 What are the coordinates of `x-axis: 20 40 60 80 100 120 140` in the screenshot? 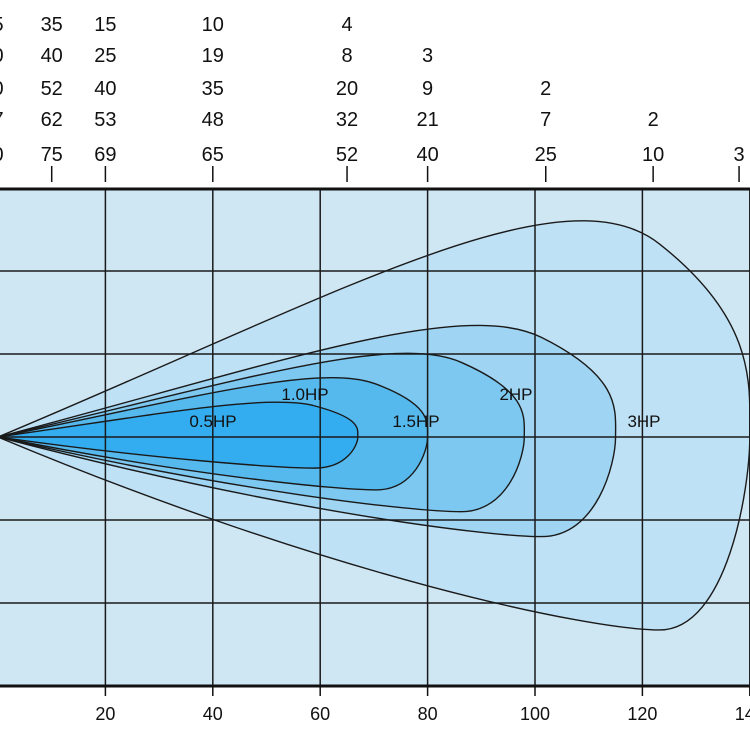 It's located at (422, 705).